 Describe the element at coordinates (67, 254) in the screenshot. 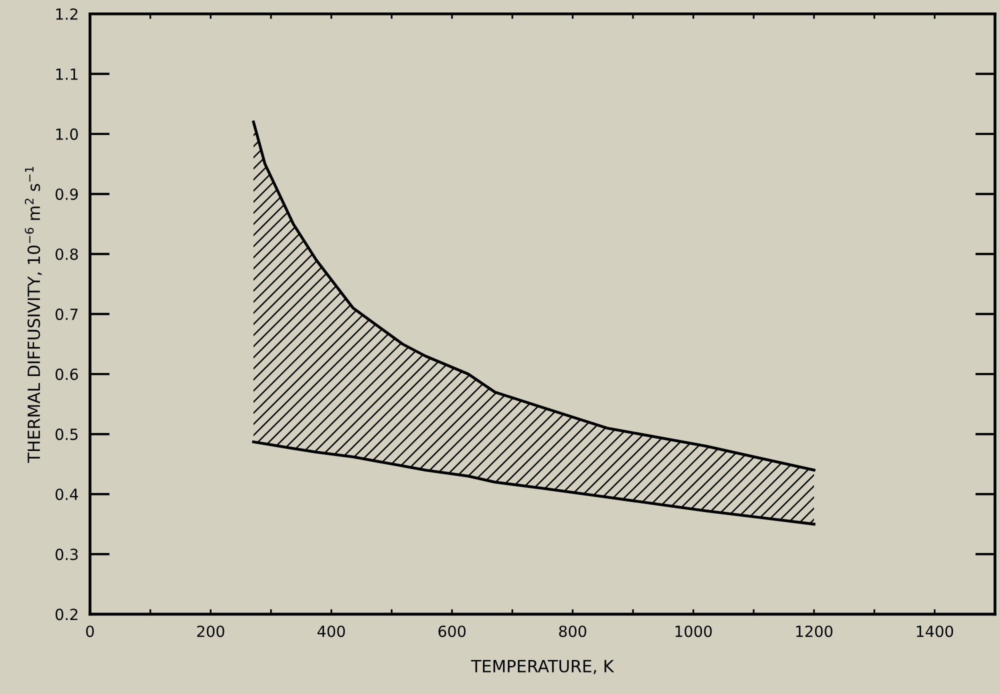

I see `y-tick-label: 0.8` at that location.